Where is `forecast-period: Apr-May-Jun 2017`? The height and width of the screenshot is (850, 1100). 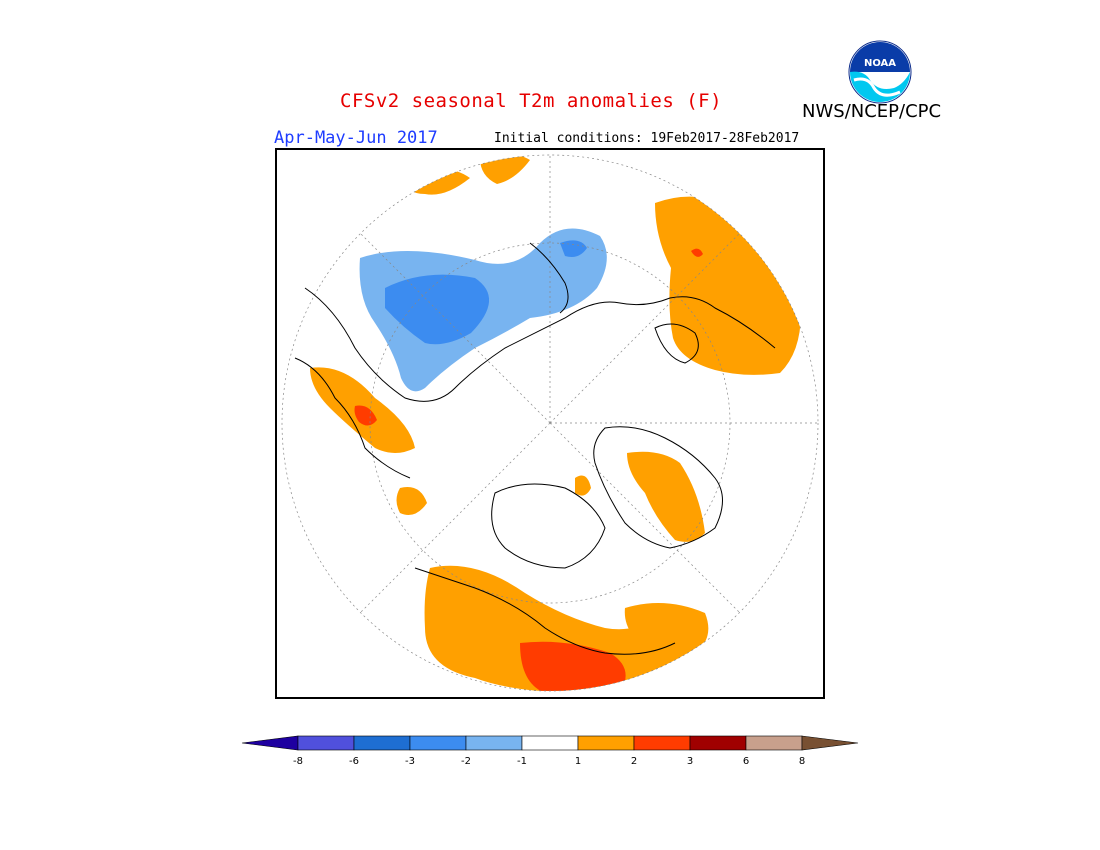 forecast-period: Apr-May-Jun 2017 is located at coordinates (356, 138).